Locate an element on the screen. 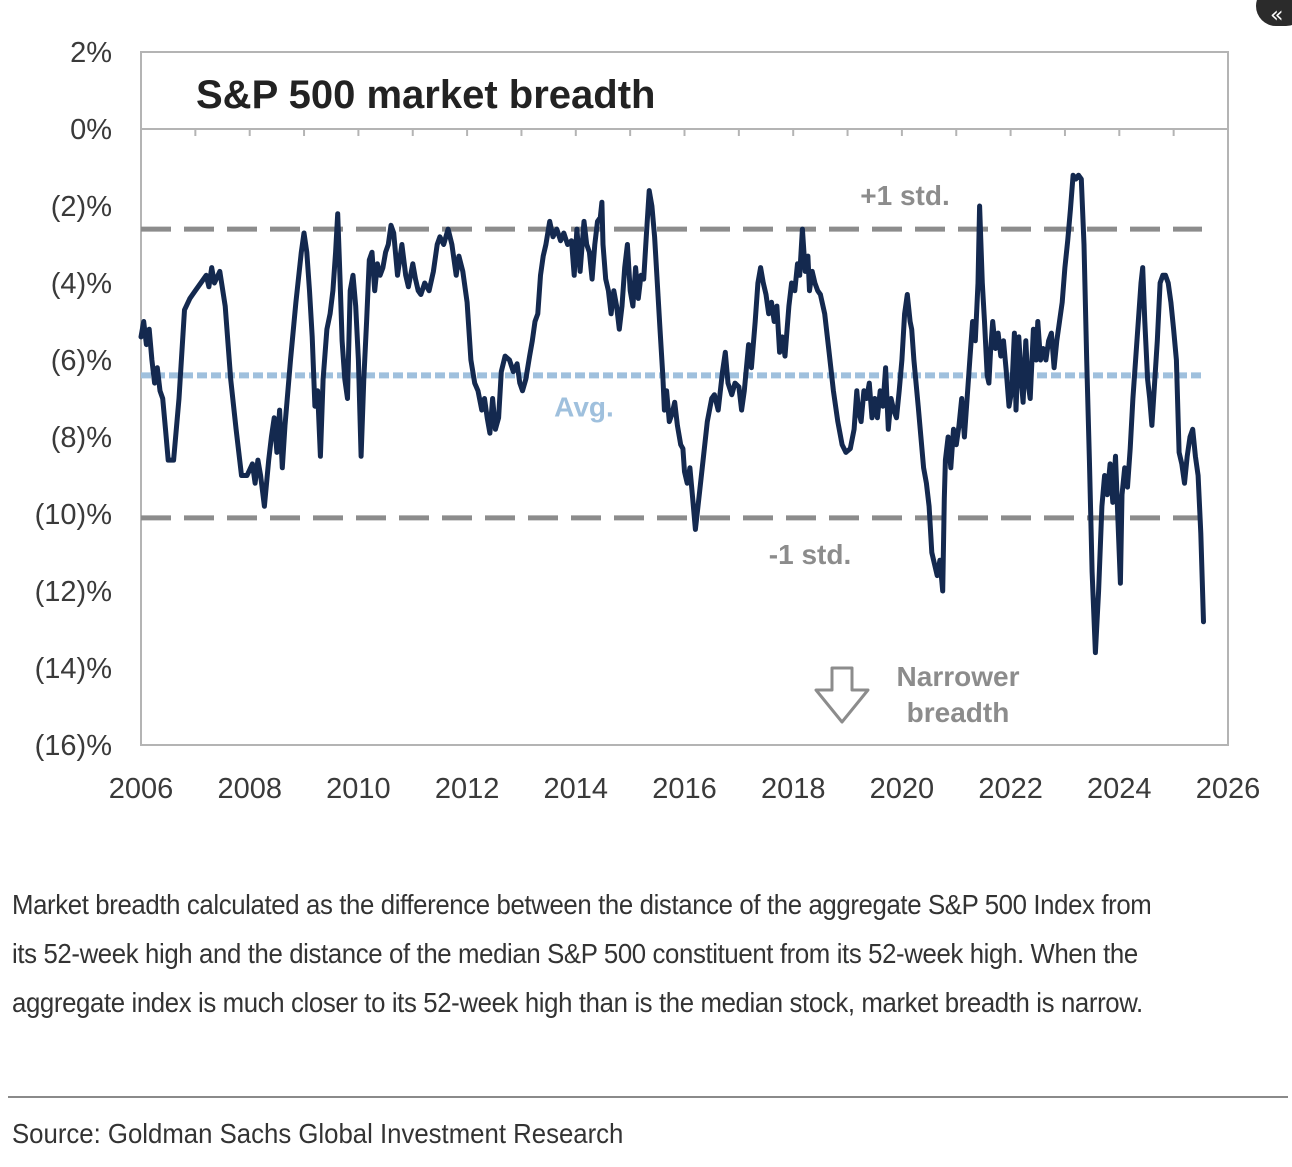 The width and height of the screenshot is (1292, 1167). x-tick-label: 2018 is located at coordinates (793, 789).